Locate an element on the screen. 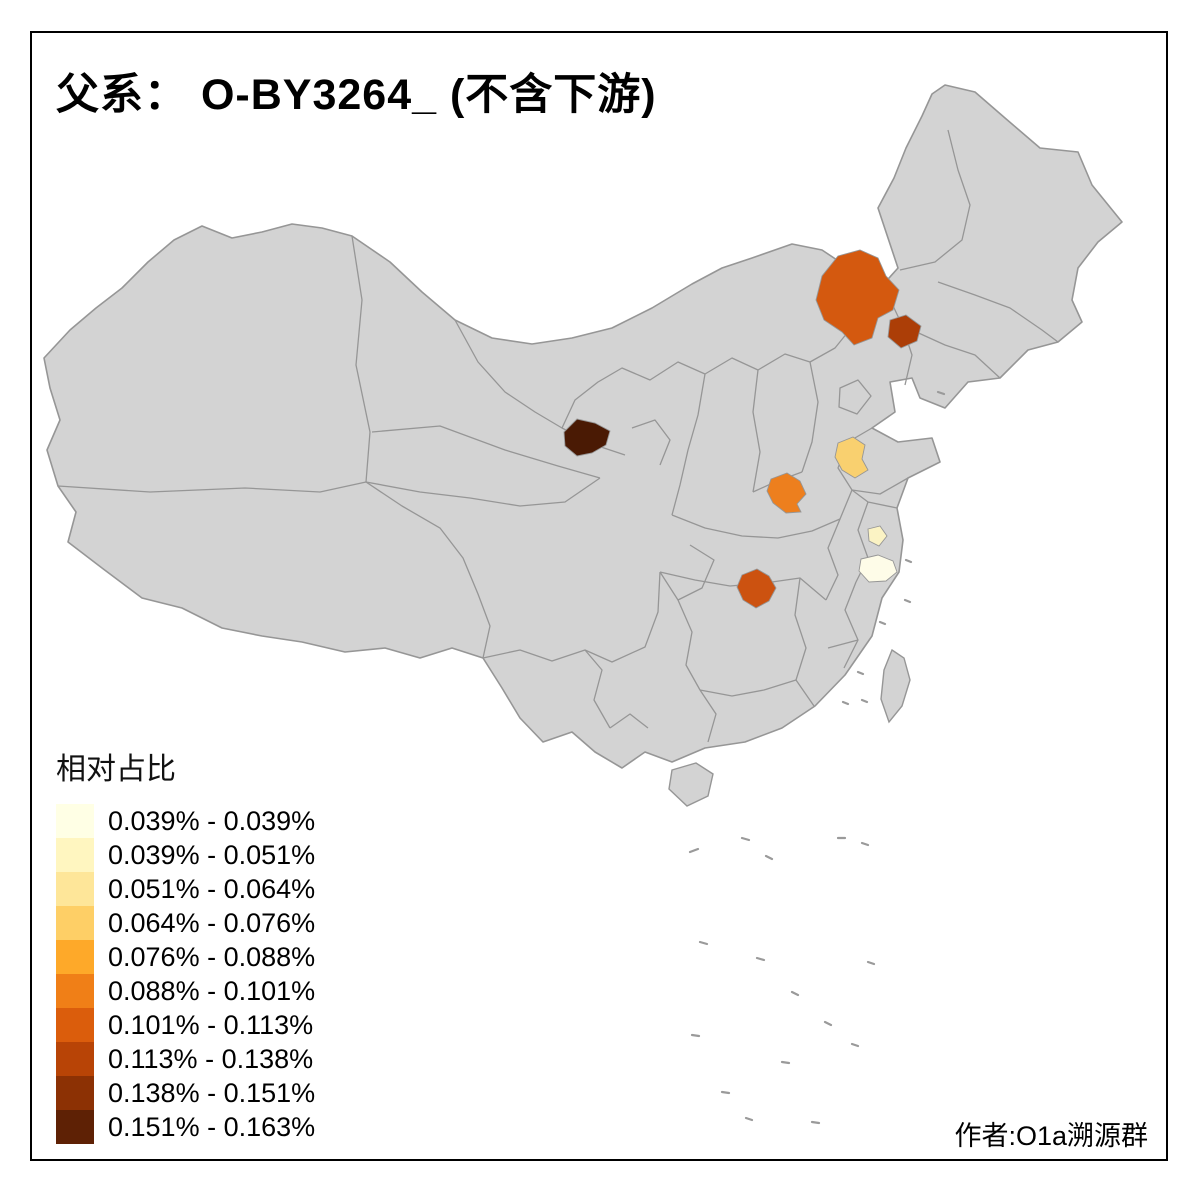 The width and height of the screenshot is (1200, 1200). border-hunan-jiangxi is located at coordinates (800, 629).